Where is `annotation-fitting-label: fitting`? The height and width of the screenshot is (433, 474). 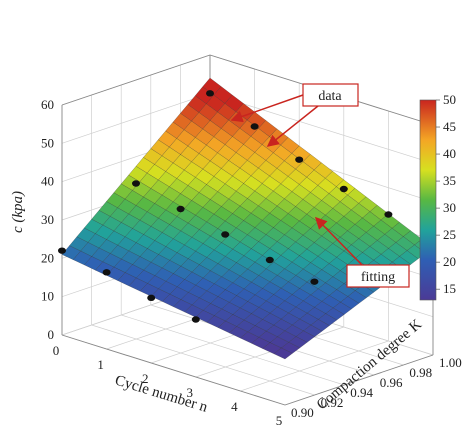 annotation-fitting-label: fitting is located at coordinates (378, 277).